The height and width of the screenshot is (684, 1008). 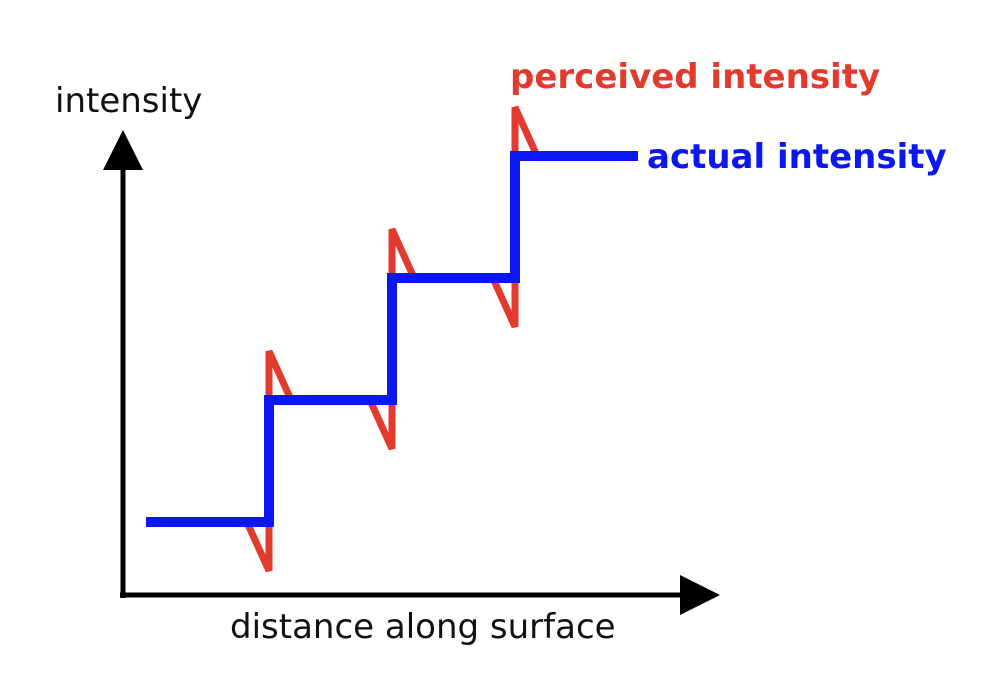 I want to click on y-axis-label: intensity, so click(x=128, y=101).